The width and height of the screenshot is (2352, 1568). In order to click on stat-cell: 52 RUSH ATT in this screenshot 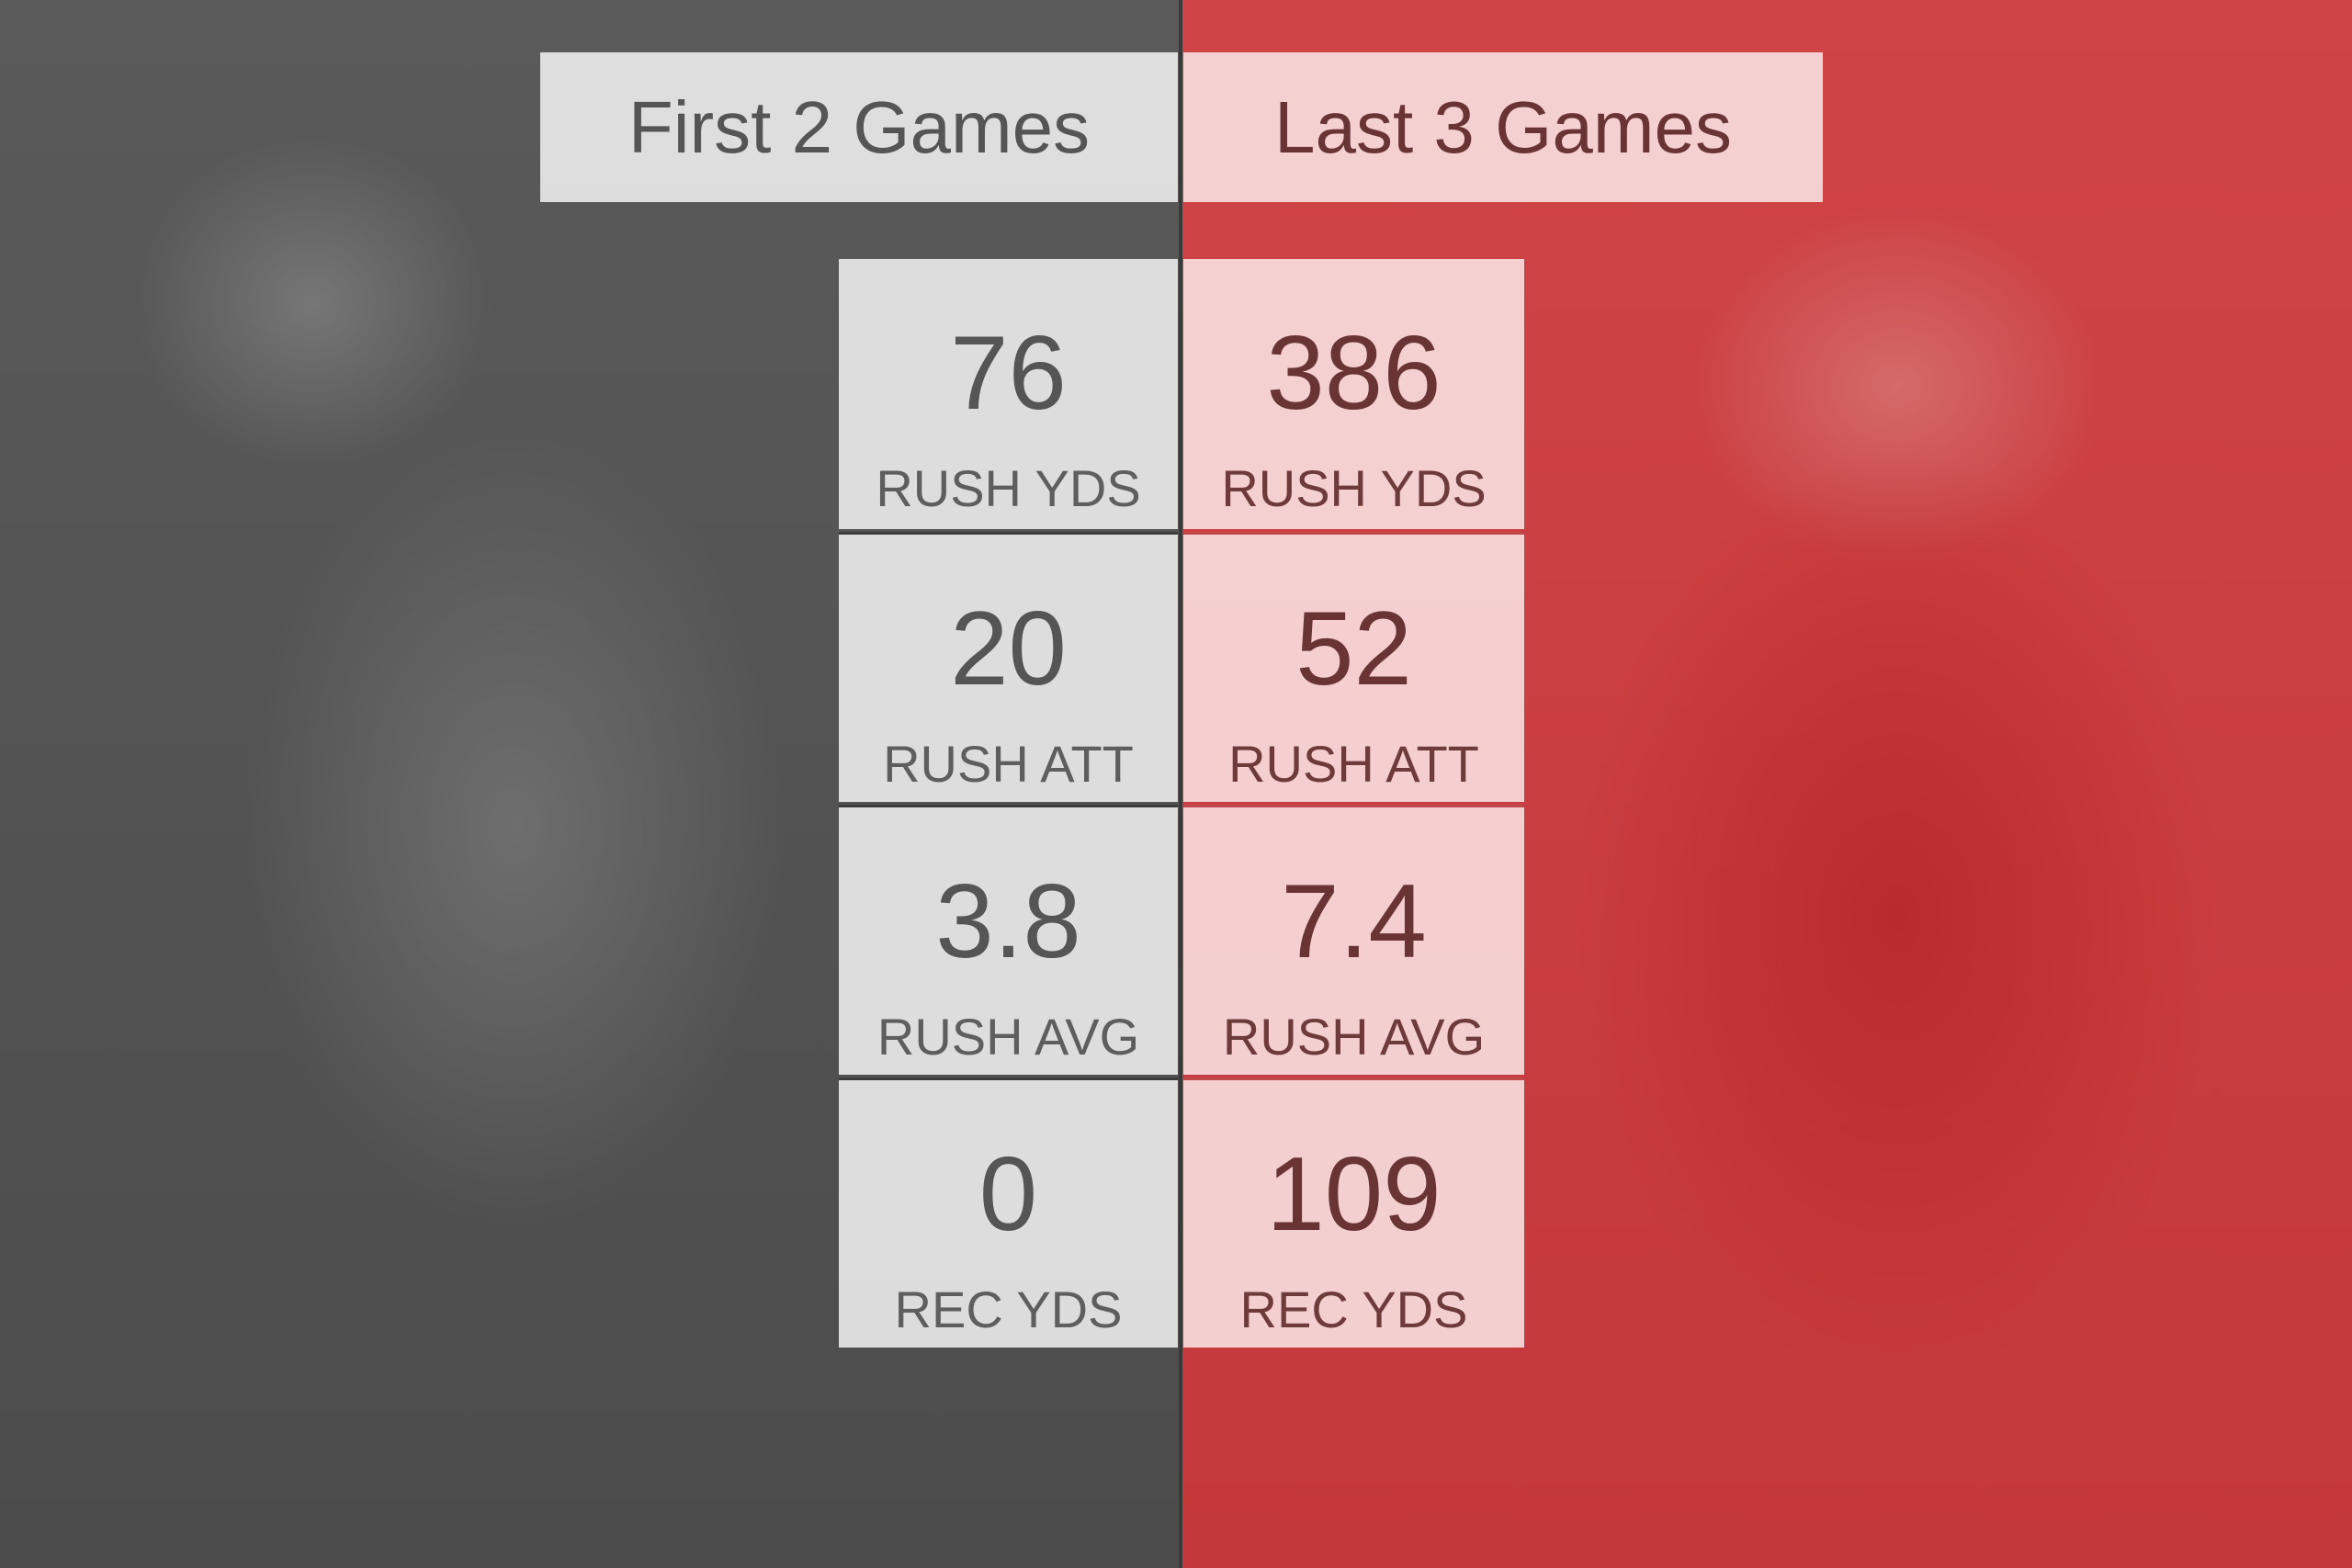, I will do `click(1353, 667)`.